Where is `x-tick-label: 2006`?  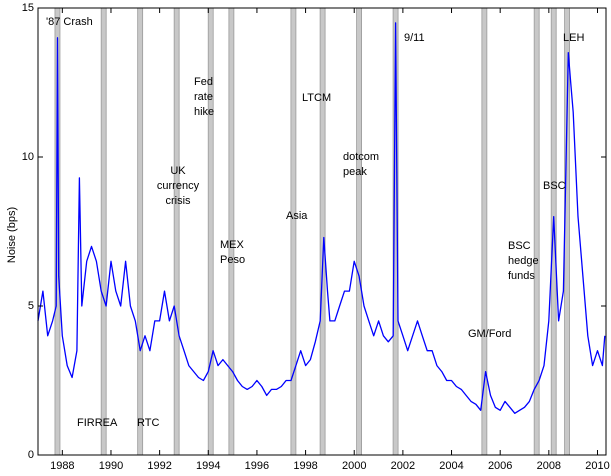
x-tick-label: 2006 is located at coordinates (500, 466).